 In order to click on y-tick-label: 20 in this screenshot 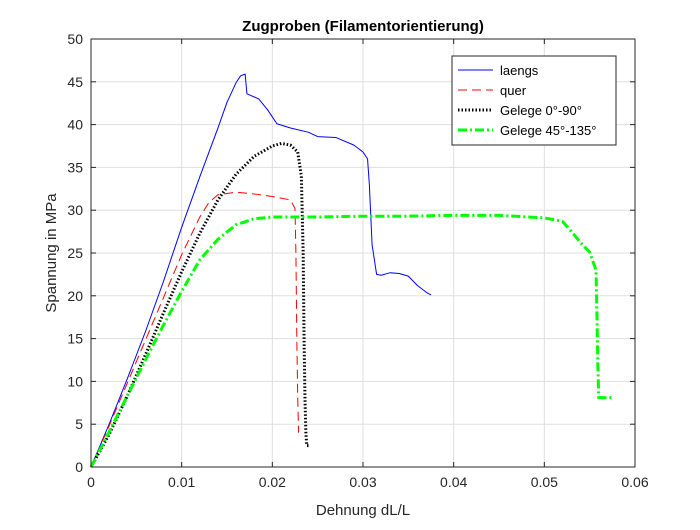, I will do `click(75, 296)`.